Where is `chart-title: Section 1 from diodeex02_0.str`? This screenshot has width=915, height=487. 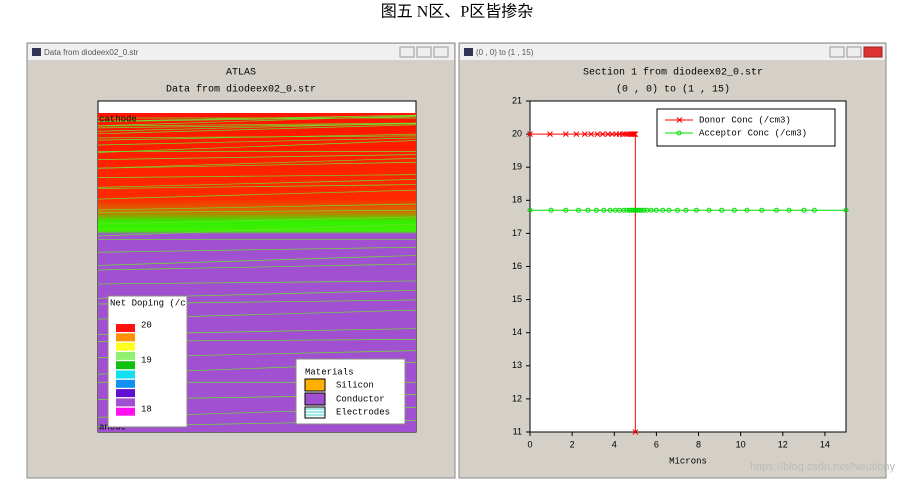 chart-title: Section 1 from diodeex02_0.str is located at coordinates (673, 73).